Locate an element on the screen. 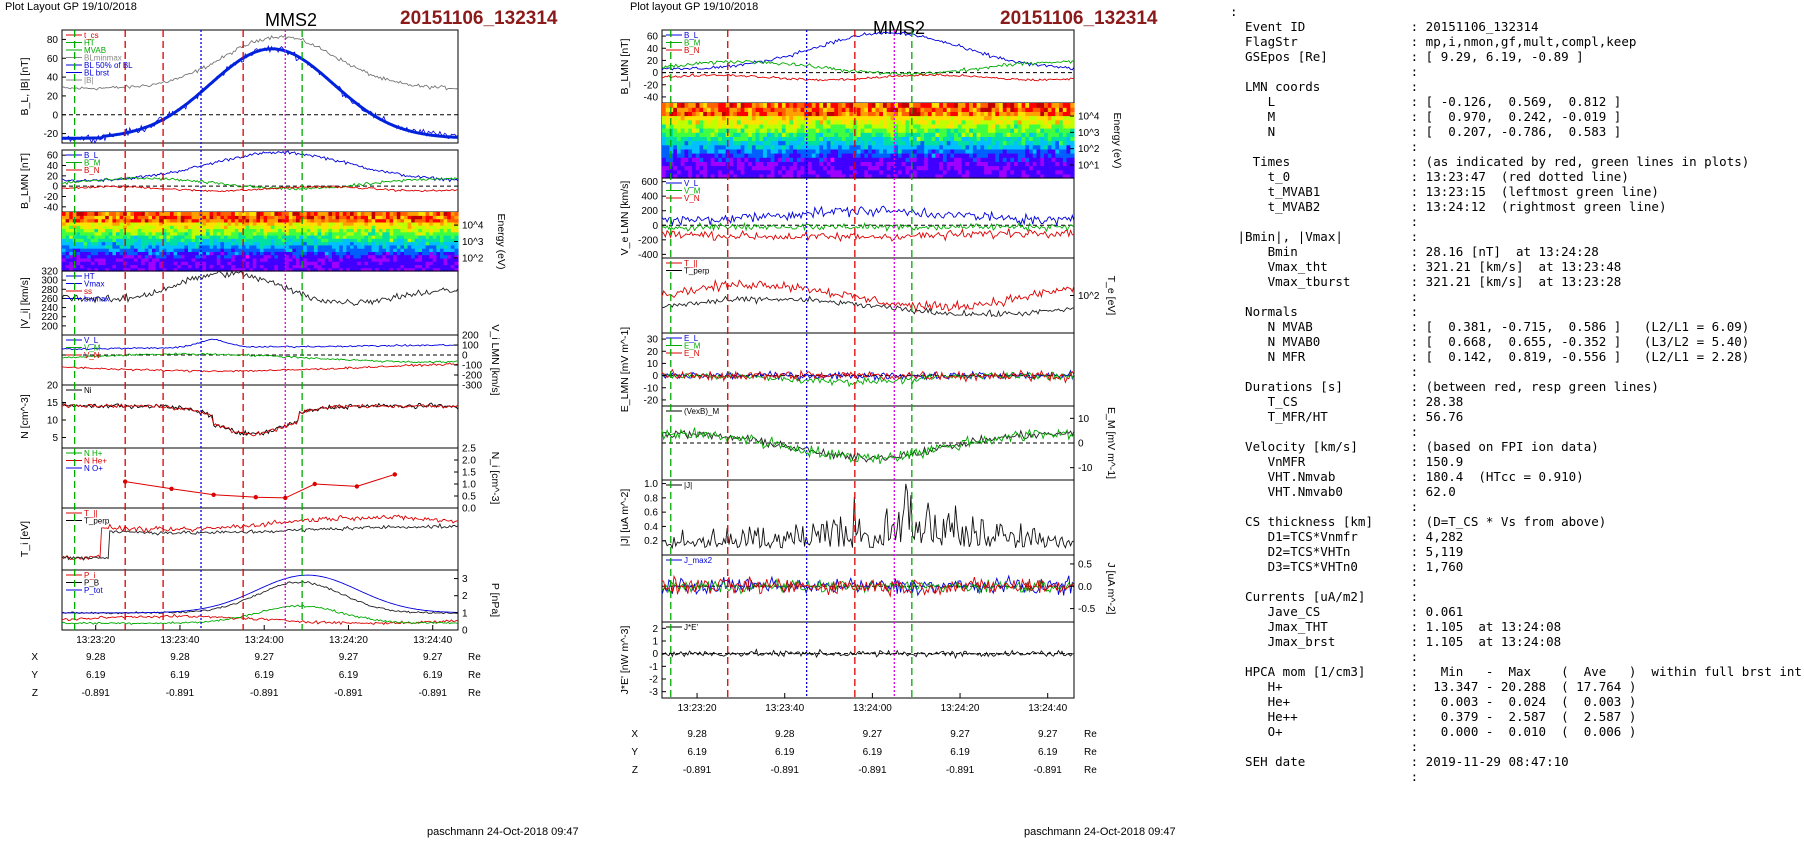 Image resolution: width=1804 pixels, height=841 pixels. summary-line: T_CS : 28.38 is located at coordinates (1347, 401).